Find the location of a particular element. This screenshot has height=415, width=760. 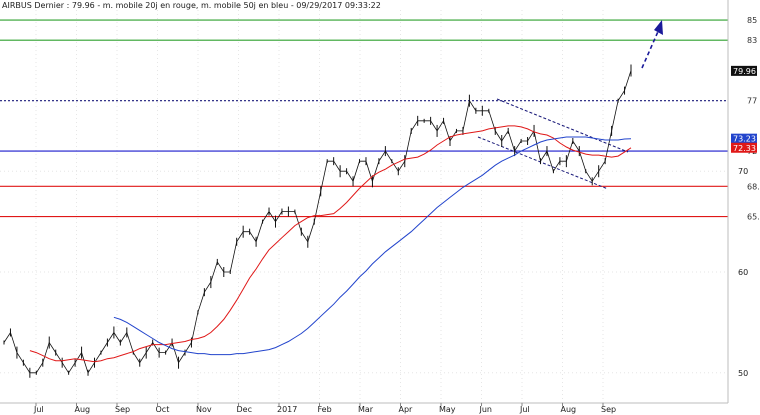

last-price-tag-bg is located at coordinates (744, 70).